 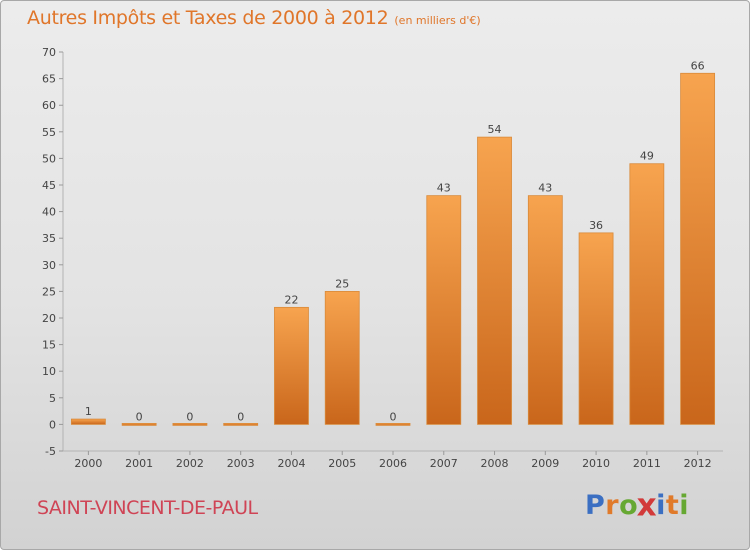 What do you see at coordinates (49, 105) in the screenshot?
I see `y-tick-label: 60` at bounding box center [49, 105].